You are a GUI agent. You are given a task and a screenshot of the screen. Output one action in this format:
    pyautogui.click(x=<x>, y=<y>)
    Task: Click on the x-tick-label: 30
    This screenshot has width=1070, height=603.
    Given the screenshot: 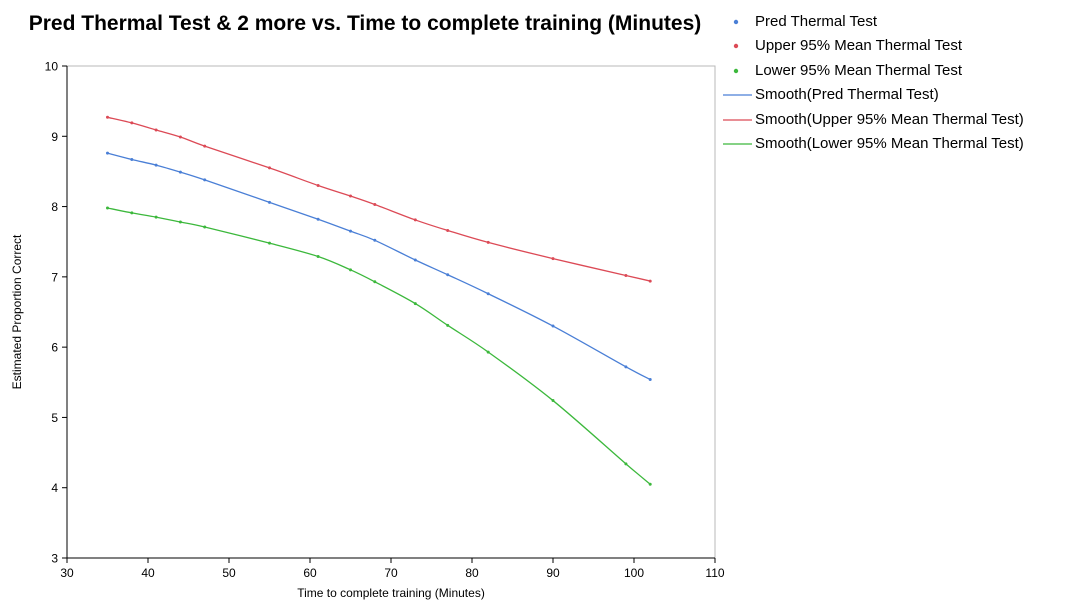 What is the action you would take?
    pyautogui.click(x=67, y=573)
    